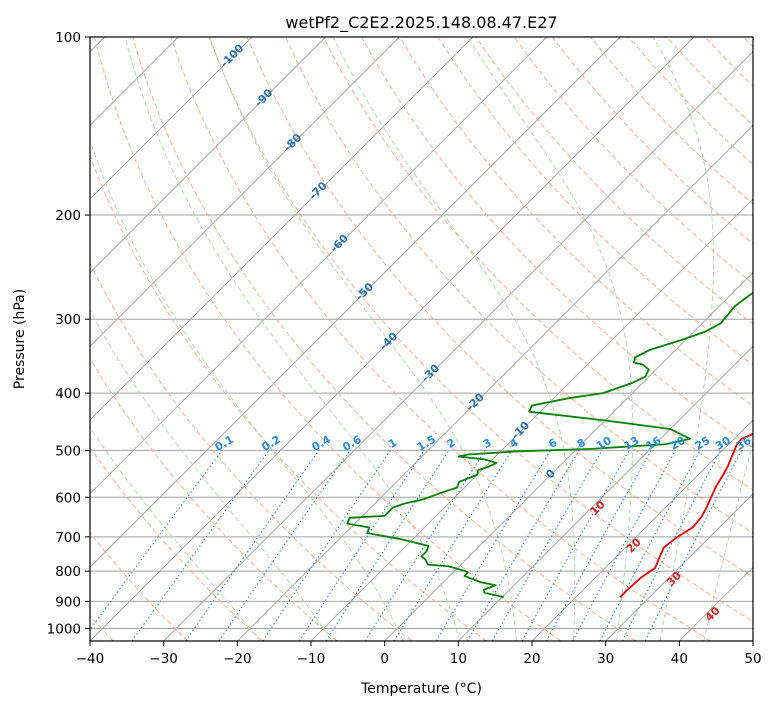 Image resolution: width=775 pixels, height=708 pixels. What do you see at coordinates (64, 629) in the screenshot?
I see `y-tick-label: 1000` at bounding box center [64, 629].